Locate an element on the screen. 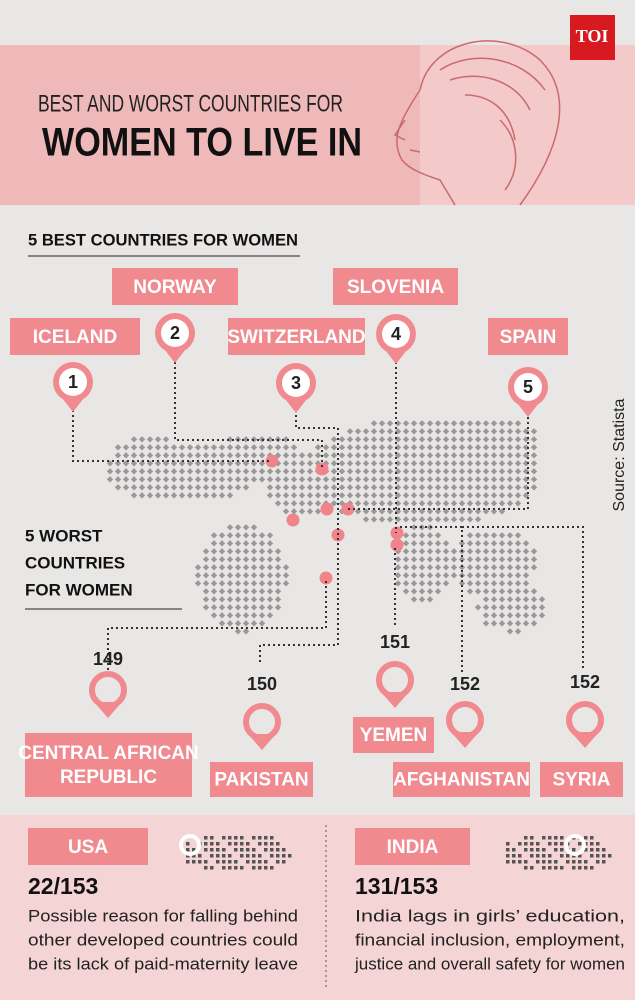  location-dot is located at coordinates (322, 469).